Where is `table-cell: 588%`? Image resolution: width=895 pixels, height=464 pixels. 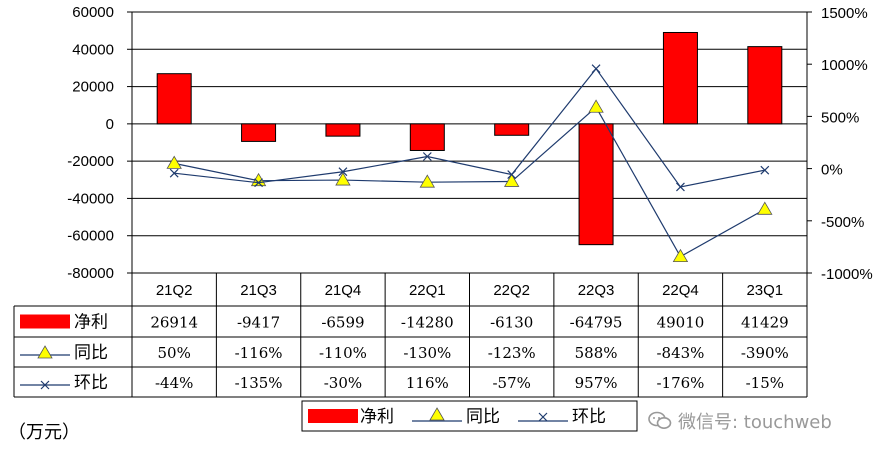 table-cell: 588% is located at coordinates (596, 353).